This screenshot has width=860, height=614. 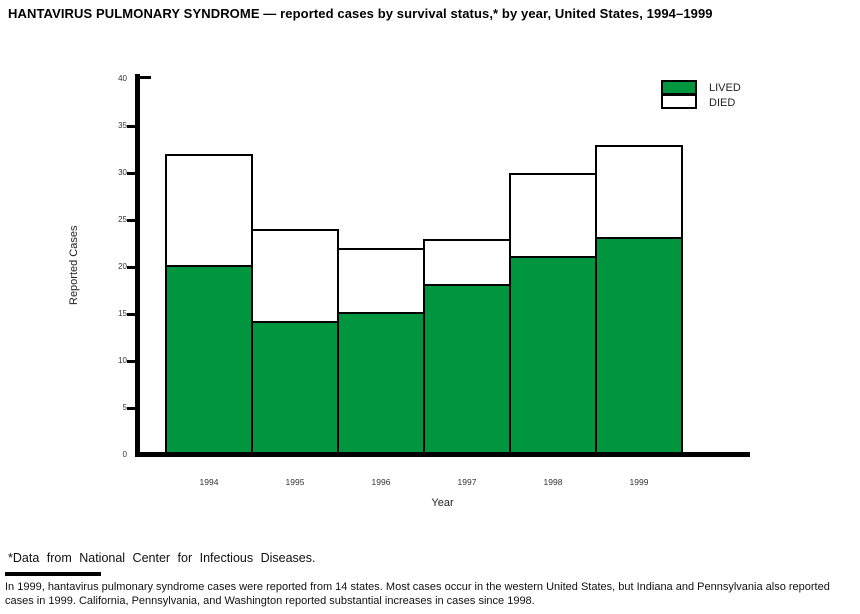 I want to click on y-tick-15-mark, so click(x=131, y=314).